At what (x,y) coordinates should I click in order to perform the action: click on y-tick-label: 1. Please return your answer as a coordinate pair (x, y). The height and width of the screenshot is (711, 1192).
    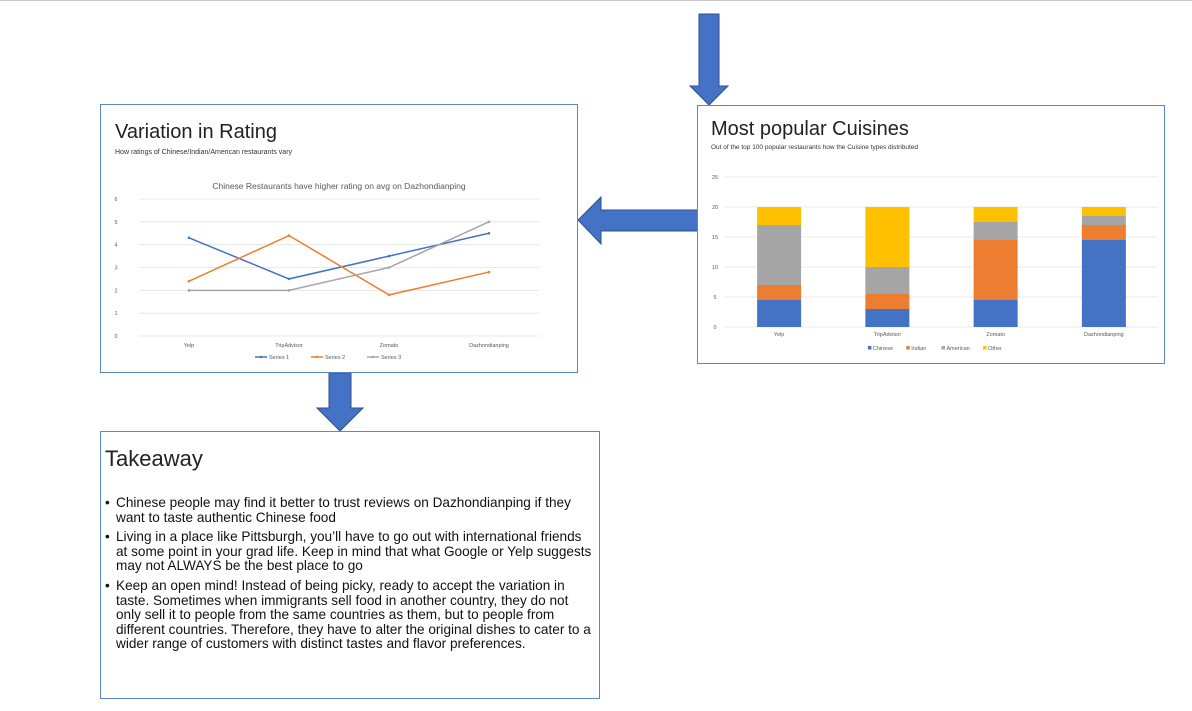
    Looking at the image, I should click on (115, 314).